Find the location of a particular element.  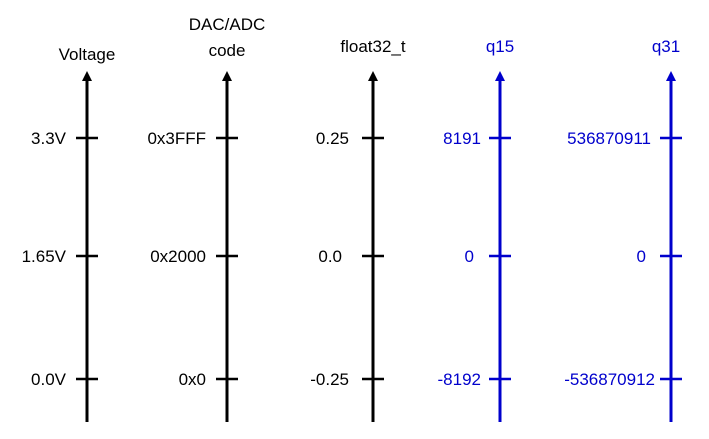

tick-label: 8191 is located at coordinates (462, 138).